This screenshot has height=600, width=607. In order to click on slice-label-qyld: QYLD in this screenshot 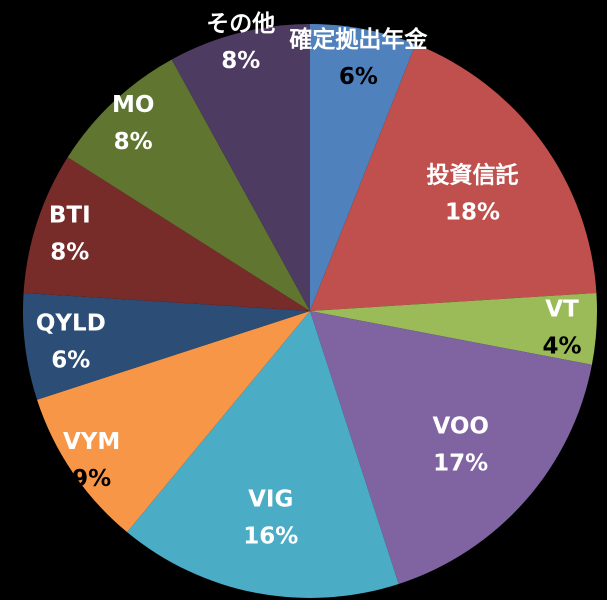, I will do `click(71, 324)`.